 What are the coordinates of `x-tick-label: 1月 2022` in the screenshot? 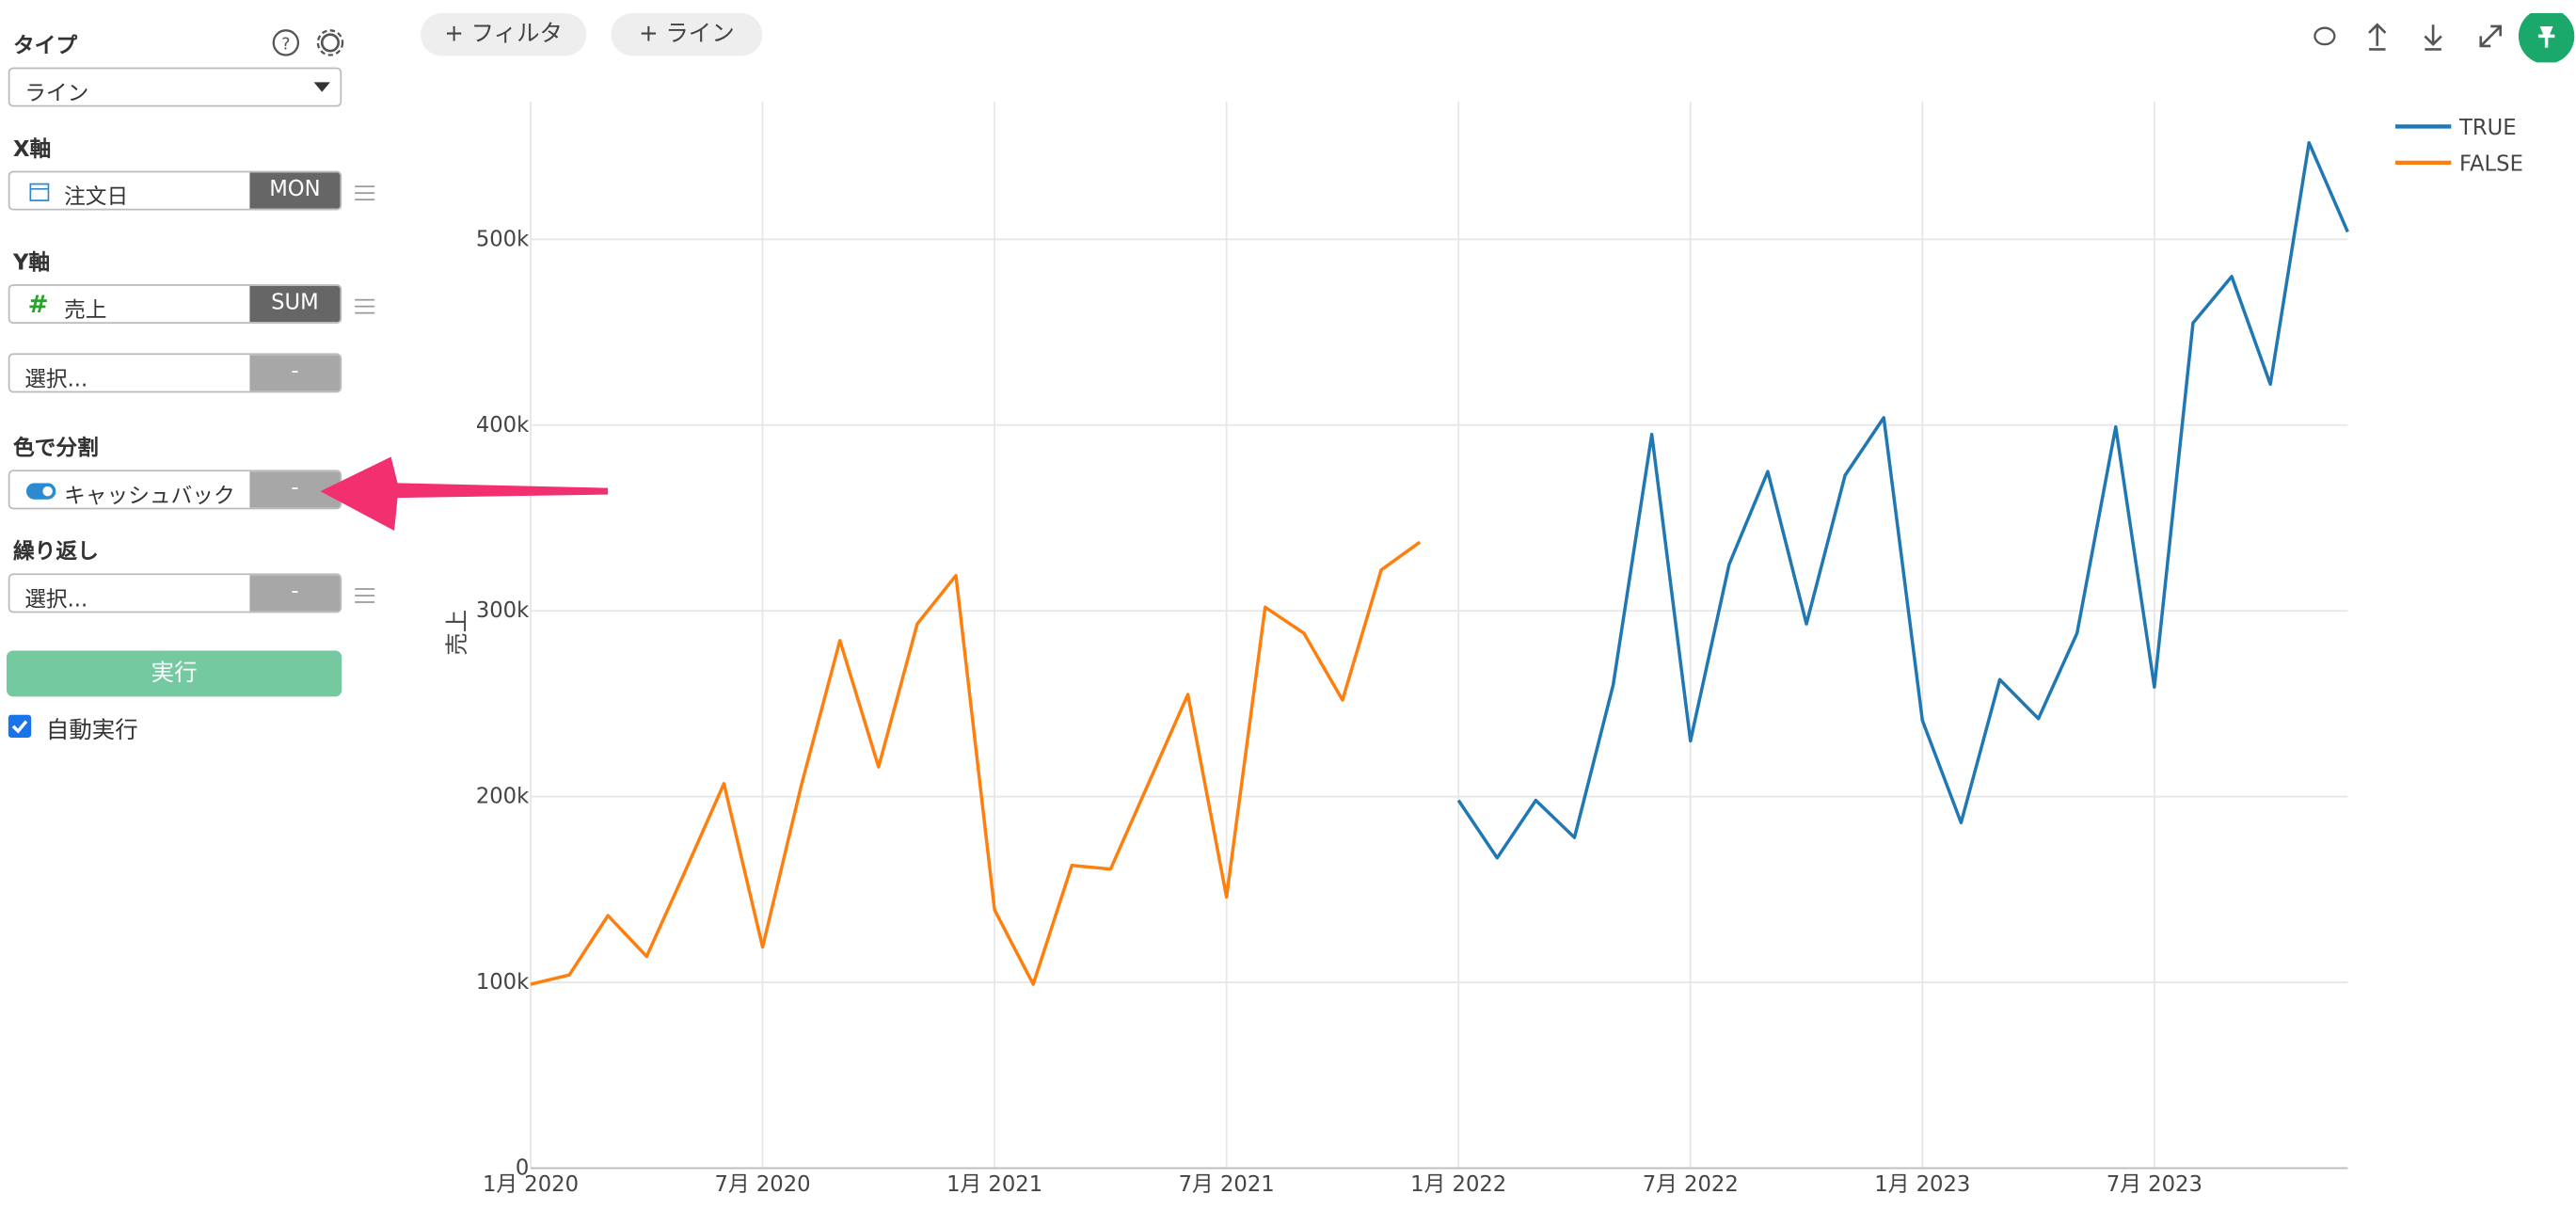 It's located at (1458, 1185).